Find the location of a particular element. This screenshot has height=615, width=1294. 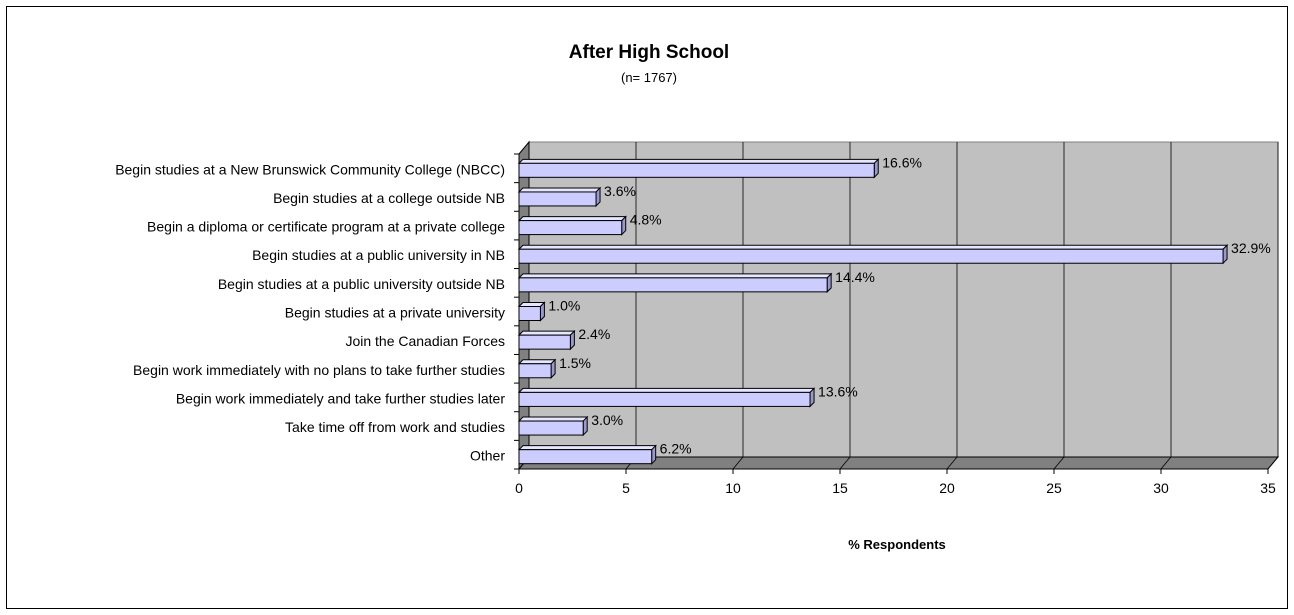

data-label: 32.9% is located at coordinates (1251, 248).